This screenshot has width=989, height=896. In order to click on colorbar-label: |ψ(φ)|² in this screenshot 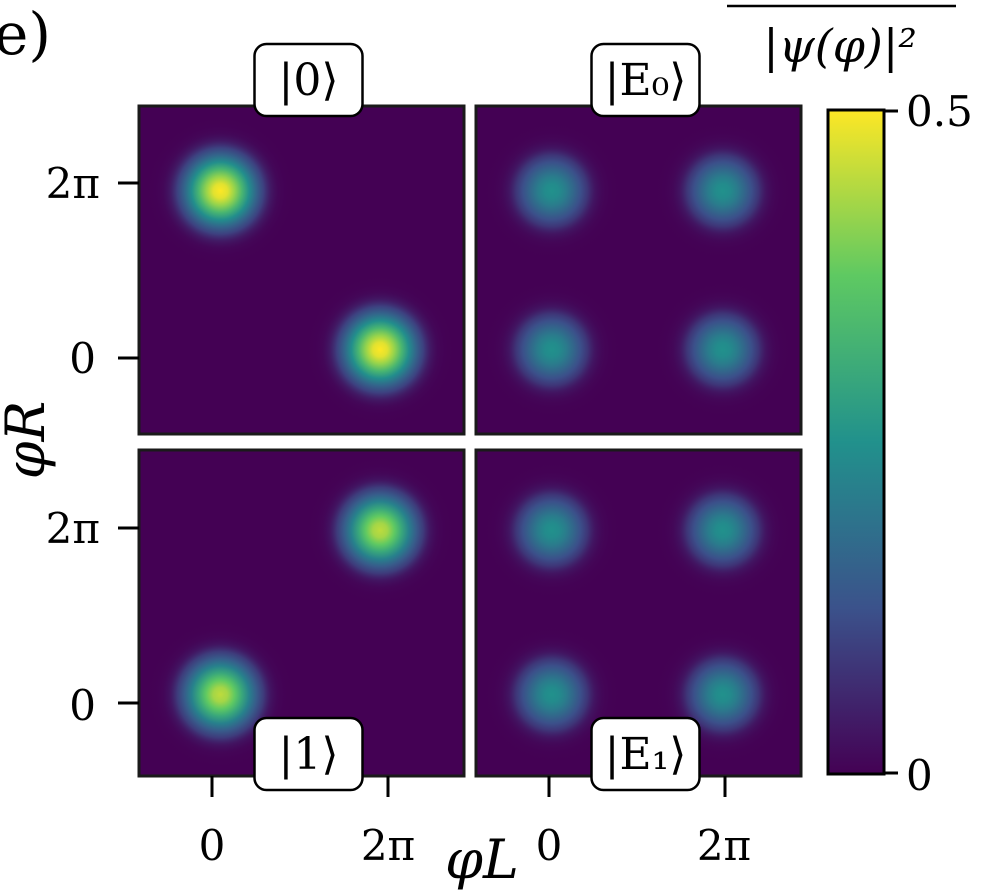, I will do `click(840, 46)`.